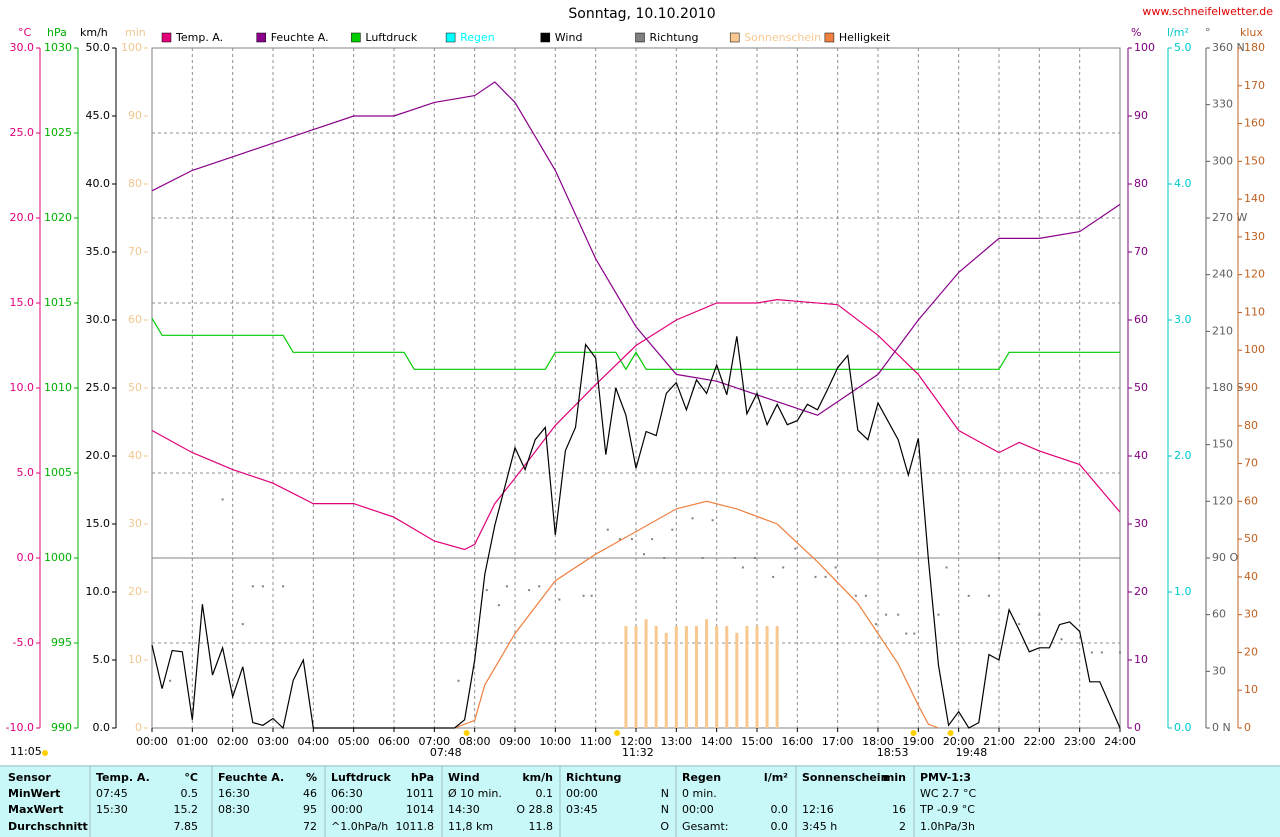  Describe the element at coordinates (959, 741) in the screenshot. I see `x-tick-label: 20:00` at that location.